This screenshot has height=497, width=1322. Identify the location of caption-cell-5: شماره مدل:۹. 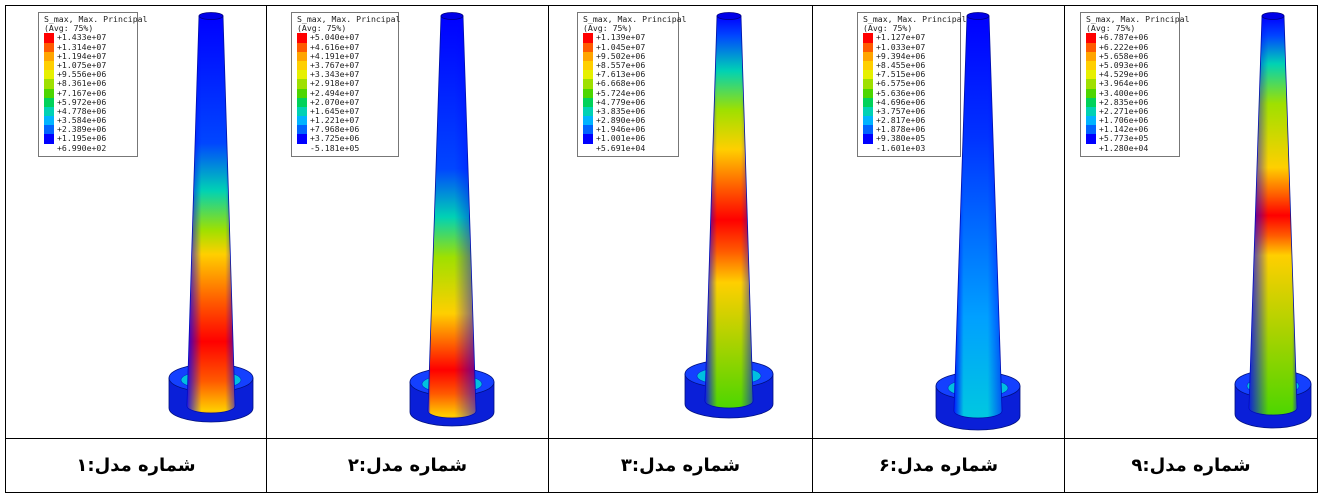
(1191, 465).